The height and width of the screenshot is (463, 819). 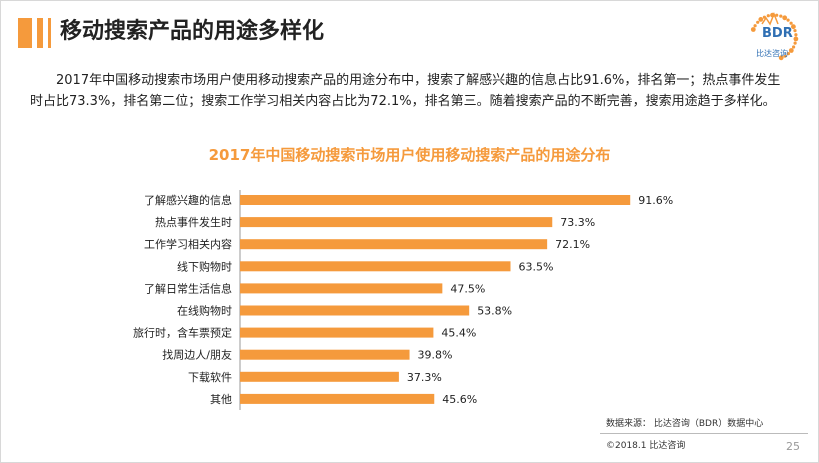 I want to click on category-label: 在线购物时, so click(x=204, y=311).